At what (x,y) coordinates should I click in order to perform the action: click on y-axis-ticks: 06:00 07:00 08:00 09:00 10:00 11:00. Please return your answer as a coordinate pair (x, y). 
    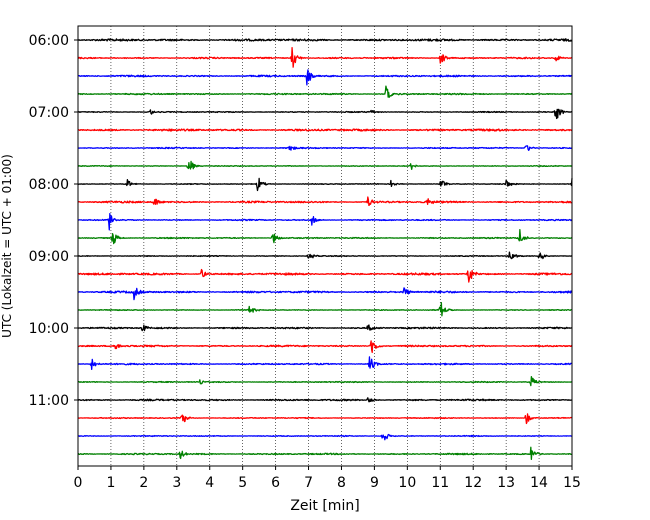
    Looking at the image, I should click on (53, 221).